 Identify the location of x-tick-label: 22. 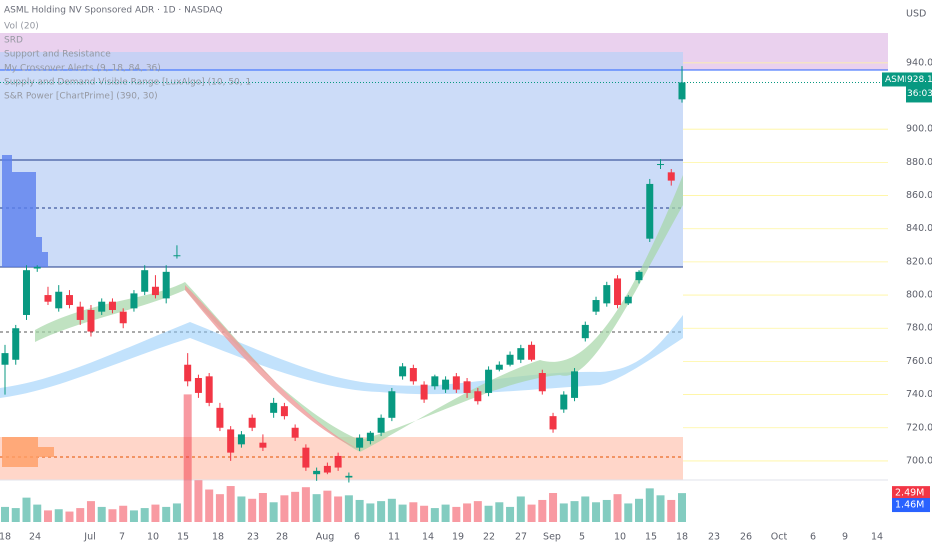
(489, 537).